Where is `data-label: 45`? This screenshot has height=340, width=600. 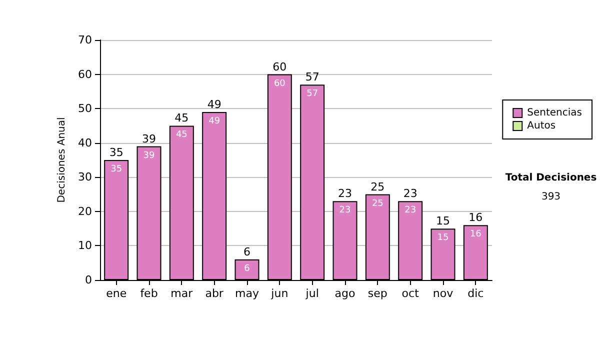
data-label: 45 is located at coordinates (182, 135).